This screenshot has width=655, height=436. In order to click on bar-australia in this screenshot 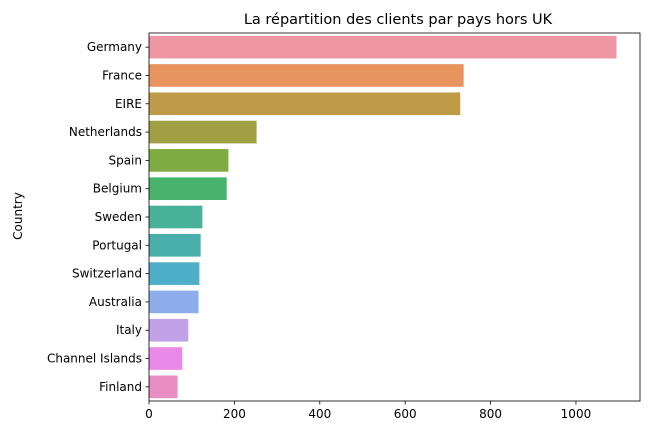, I will do `click(174, 302)`.